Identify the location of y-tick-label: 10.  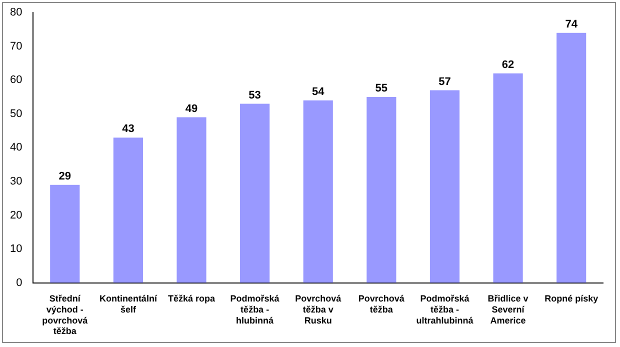
(16, 249).